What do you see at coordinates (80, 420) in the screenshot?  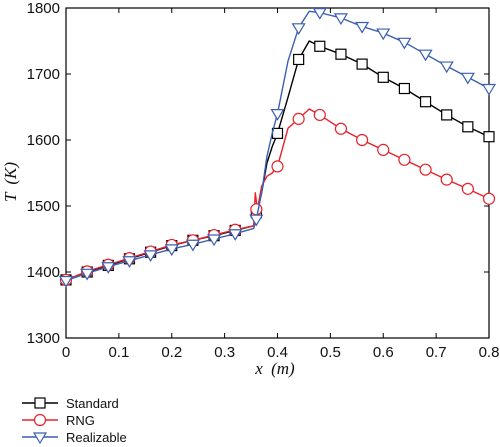 I see `legend-label: RNG` at bounding box center [80, 420].